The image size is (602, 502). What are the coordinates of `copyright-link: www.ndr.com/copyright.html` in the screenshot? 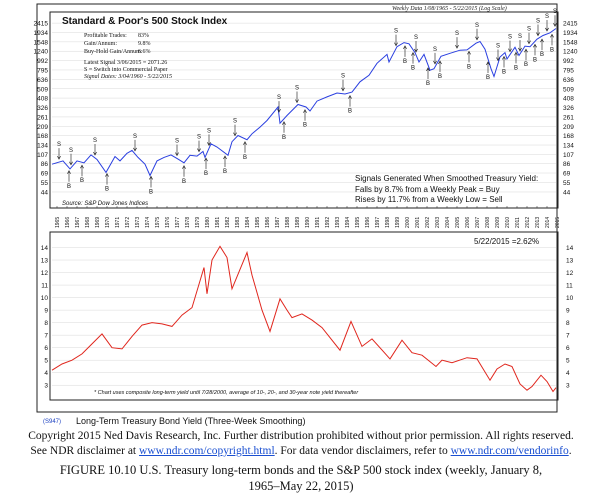 It's located at (207, 451).